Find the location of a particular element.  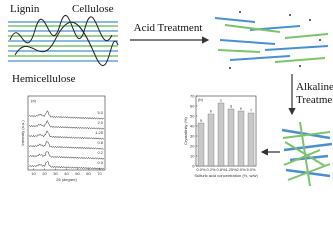

y-tick-label: 0 is located at coordinates (193, 165).